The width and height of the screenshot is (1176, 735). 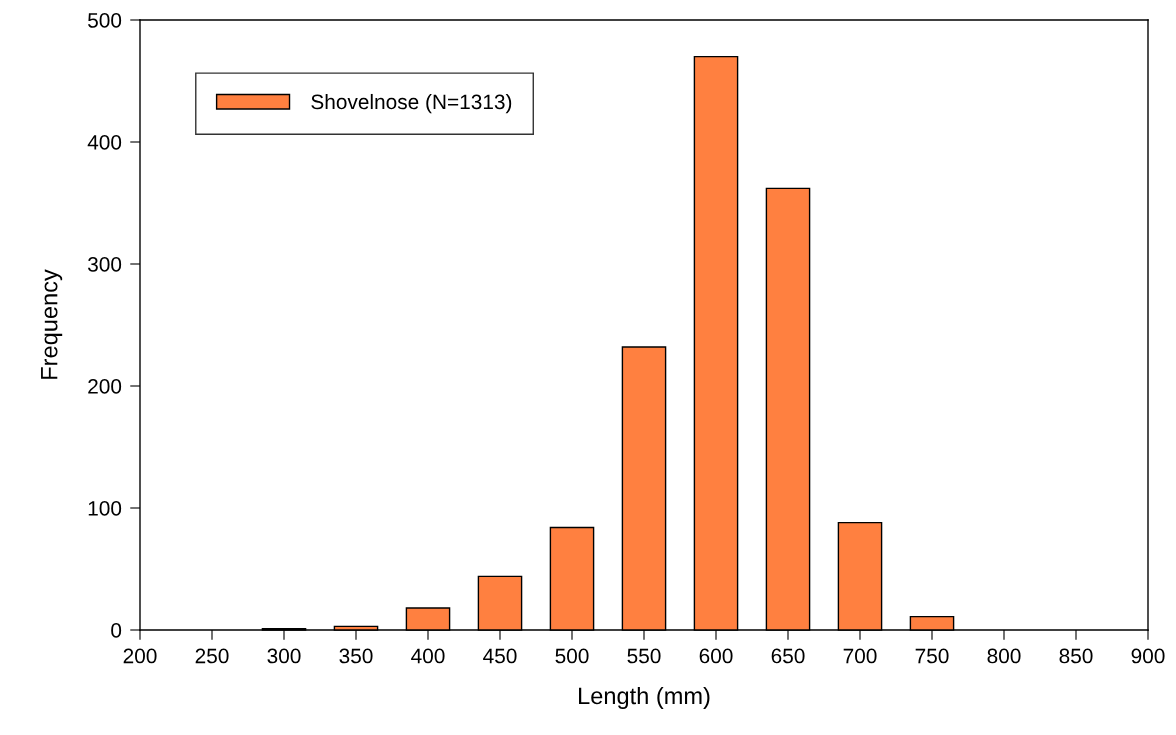 I want to click on x-tick-label: 500, so click(x=572, y=656).